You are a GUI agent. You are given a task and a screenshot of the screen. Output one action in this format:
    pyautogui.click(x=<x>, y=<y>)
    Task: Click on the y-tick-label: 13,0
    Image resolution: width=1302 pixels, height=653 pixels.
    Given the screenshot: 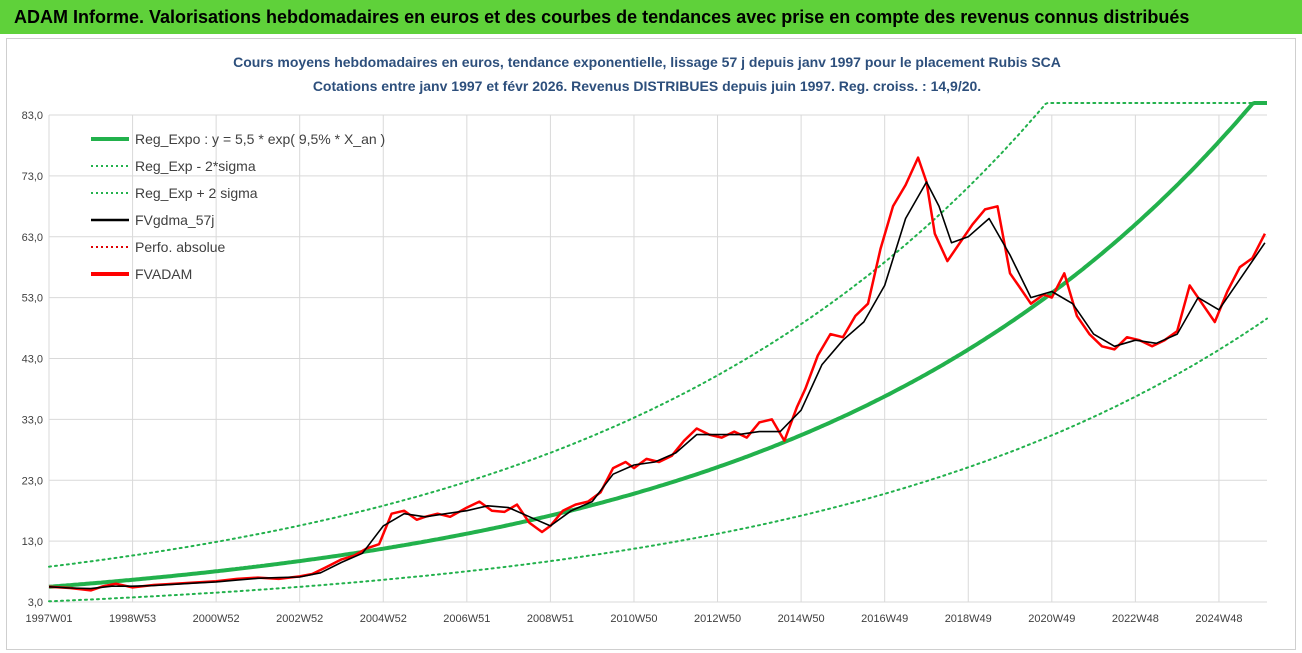 What is the action you would take?
    pyautogui.click(x=32, y=542)
    